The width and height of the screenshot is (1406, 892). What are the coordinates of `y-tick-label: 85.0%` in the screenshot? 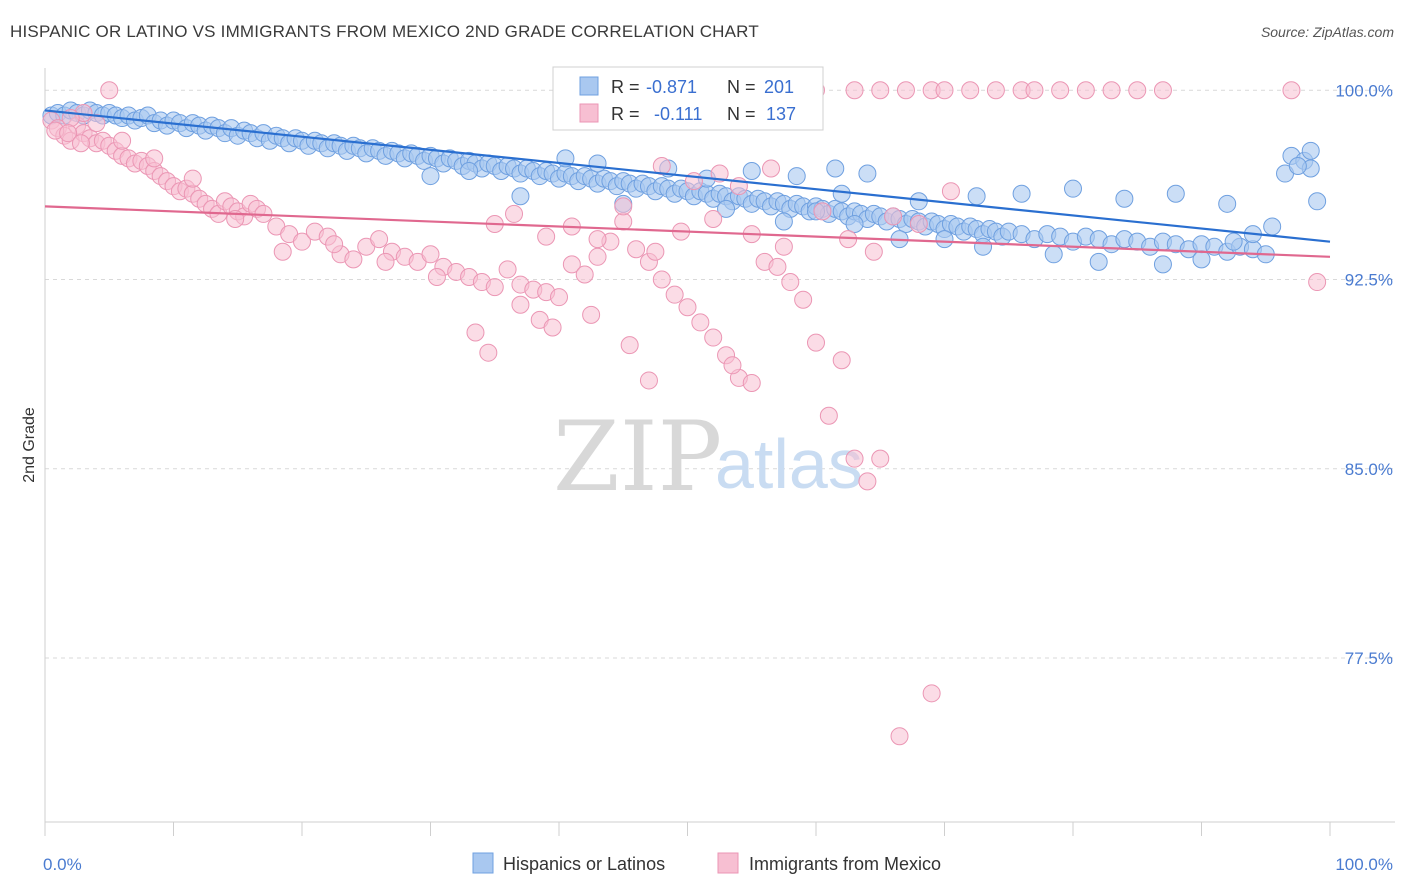 It's located at (1369, 469).